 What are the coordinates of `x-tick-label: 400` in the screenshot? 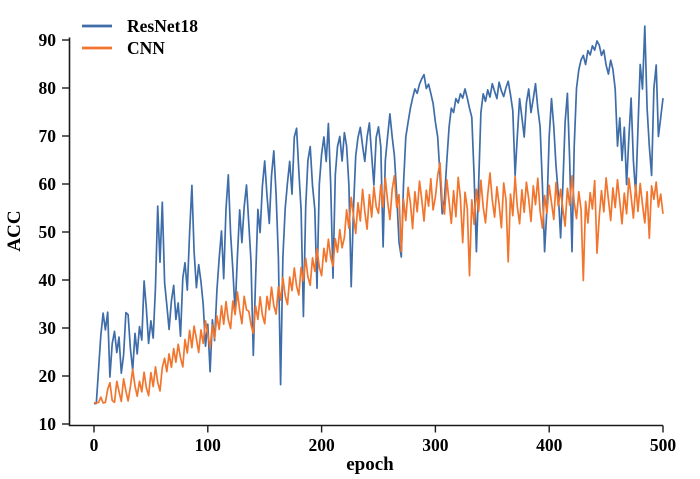 It's located at (549, 445).